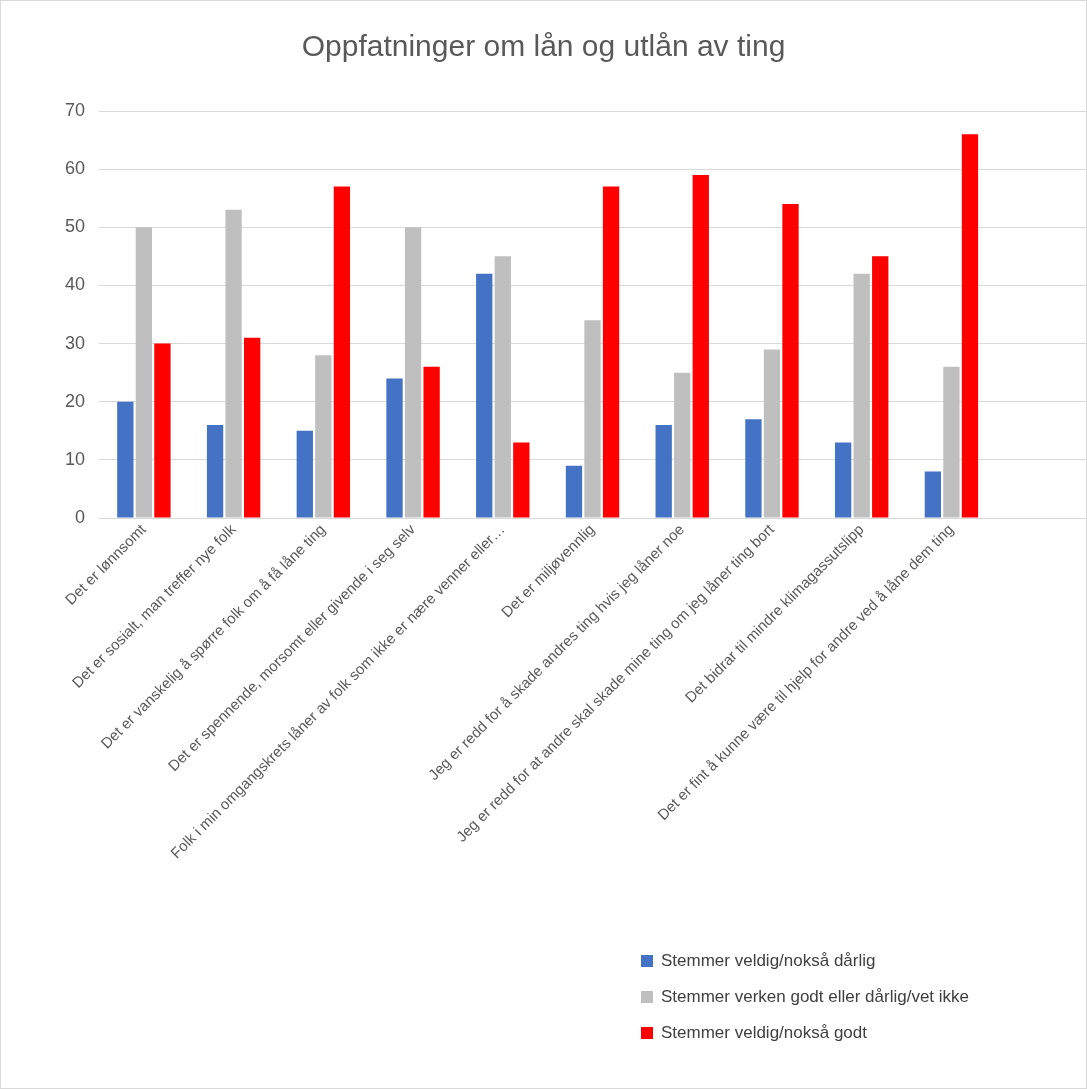  What do you see at coordinates (75, 168) in the screenshot?
I see `y-tick-label: 60` at bounding box center [75, 168].